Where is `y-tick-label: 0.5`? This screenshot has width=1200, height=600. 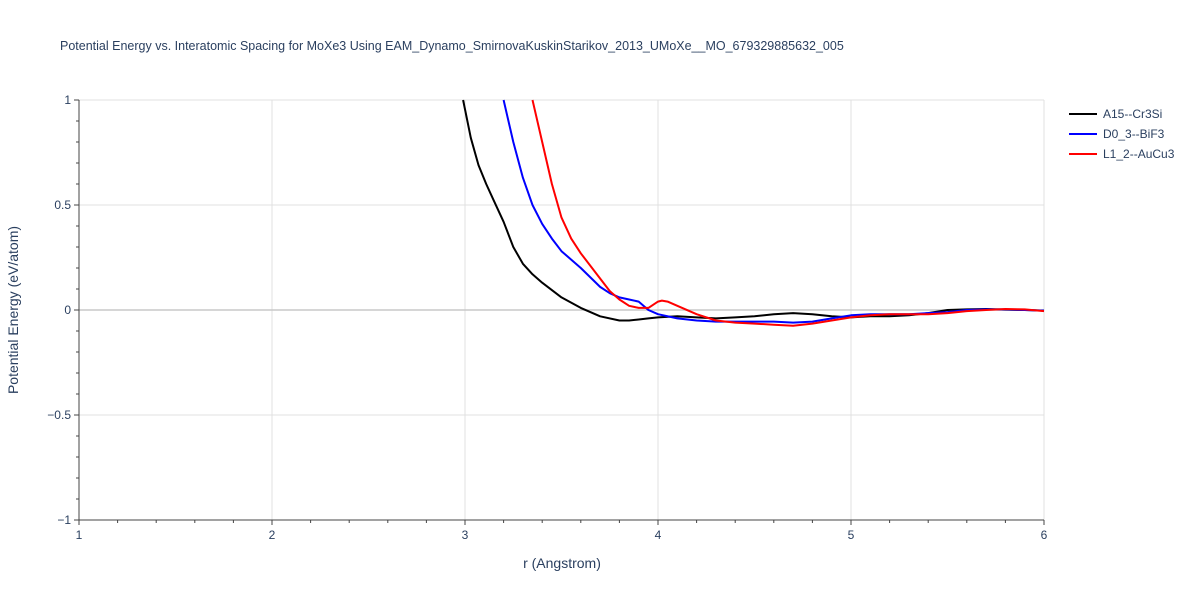
y-tick-label: 0.5 is located at coordinates (62, 205).